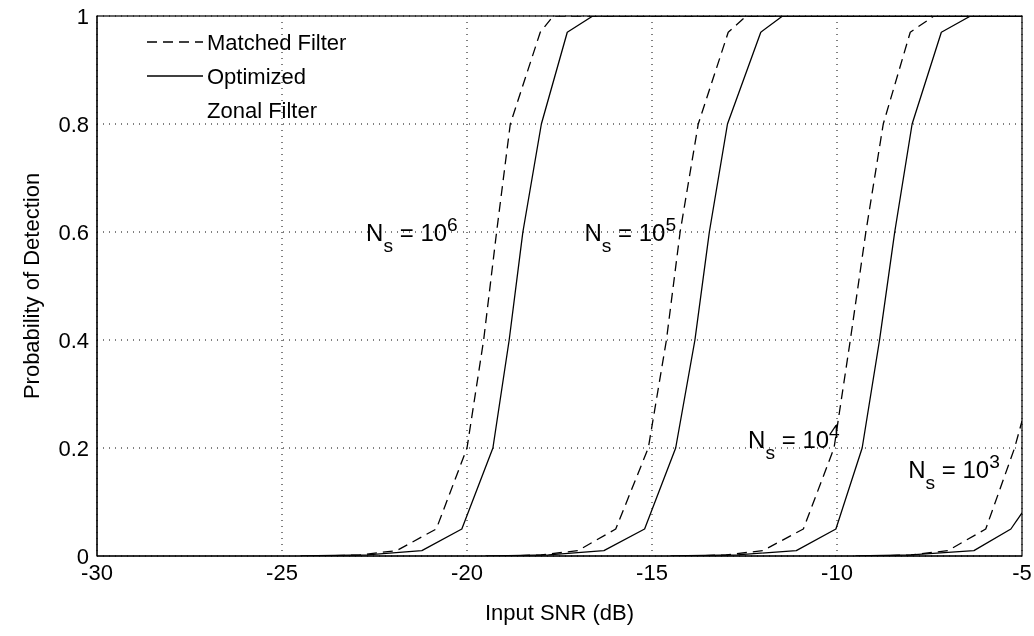 Image resolution: width=1034 pixels, height=636 pixels. What do you see at coordinates (652, 572) in the screenshot?
I see `x-tick-label: -15` at bounding box center [652, 572].